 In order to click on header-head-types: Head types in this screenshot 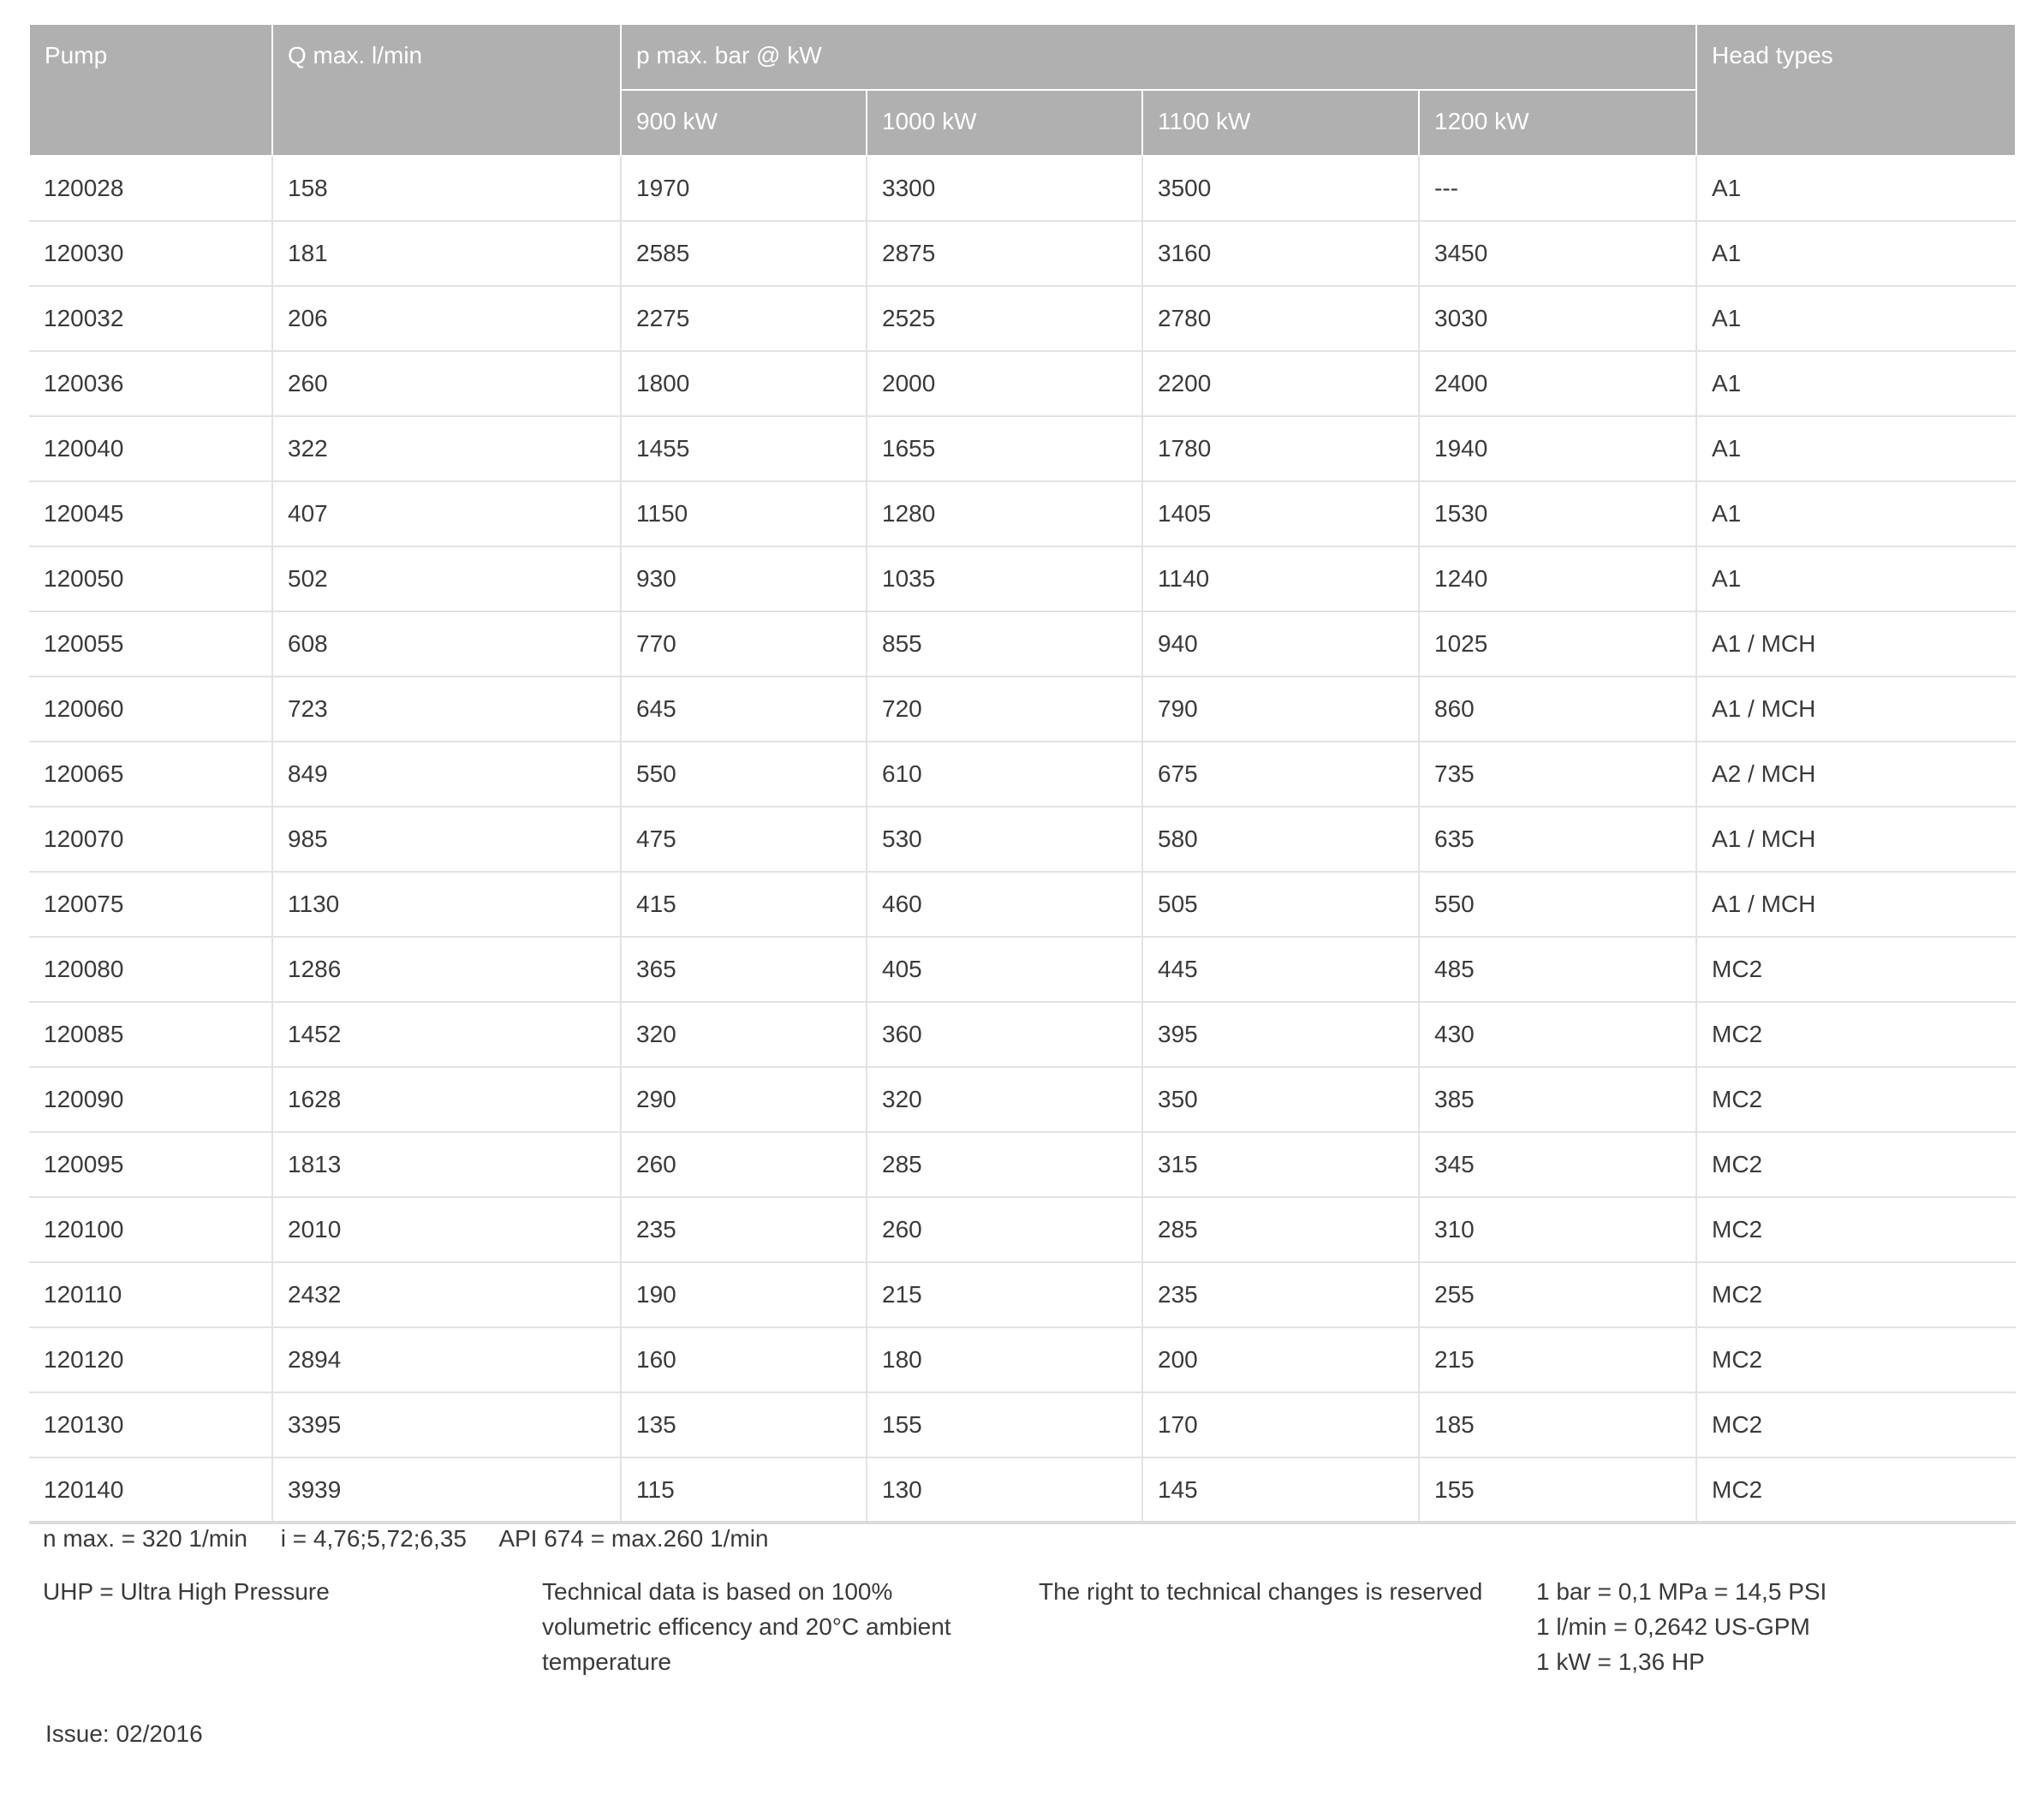, I will do `click(1856, 90)`.